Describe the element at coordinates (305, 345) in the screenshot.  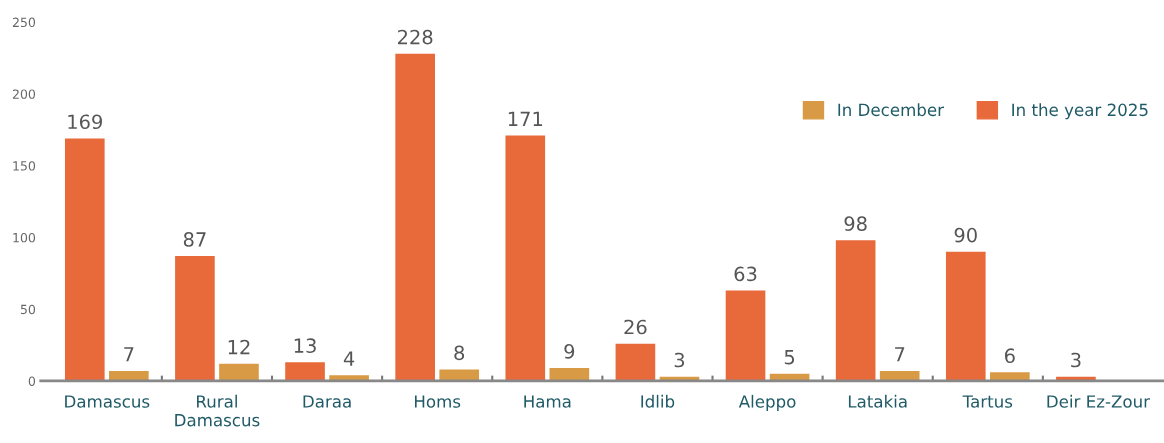
I see `data-label: 13` at that location.